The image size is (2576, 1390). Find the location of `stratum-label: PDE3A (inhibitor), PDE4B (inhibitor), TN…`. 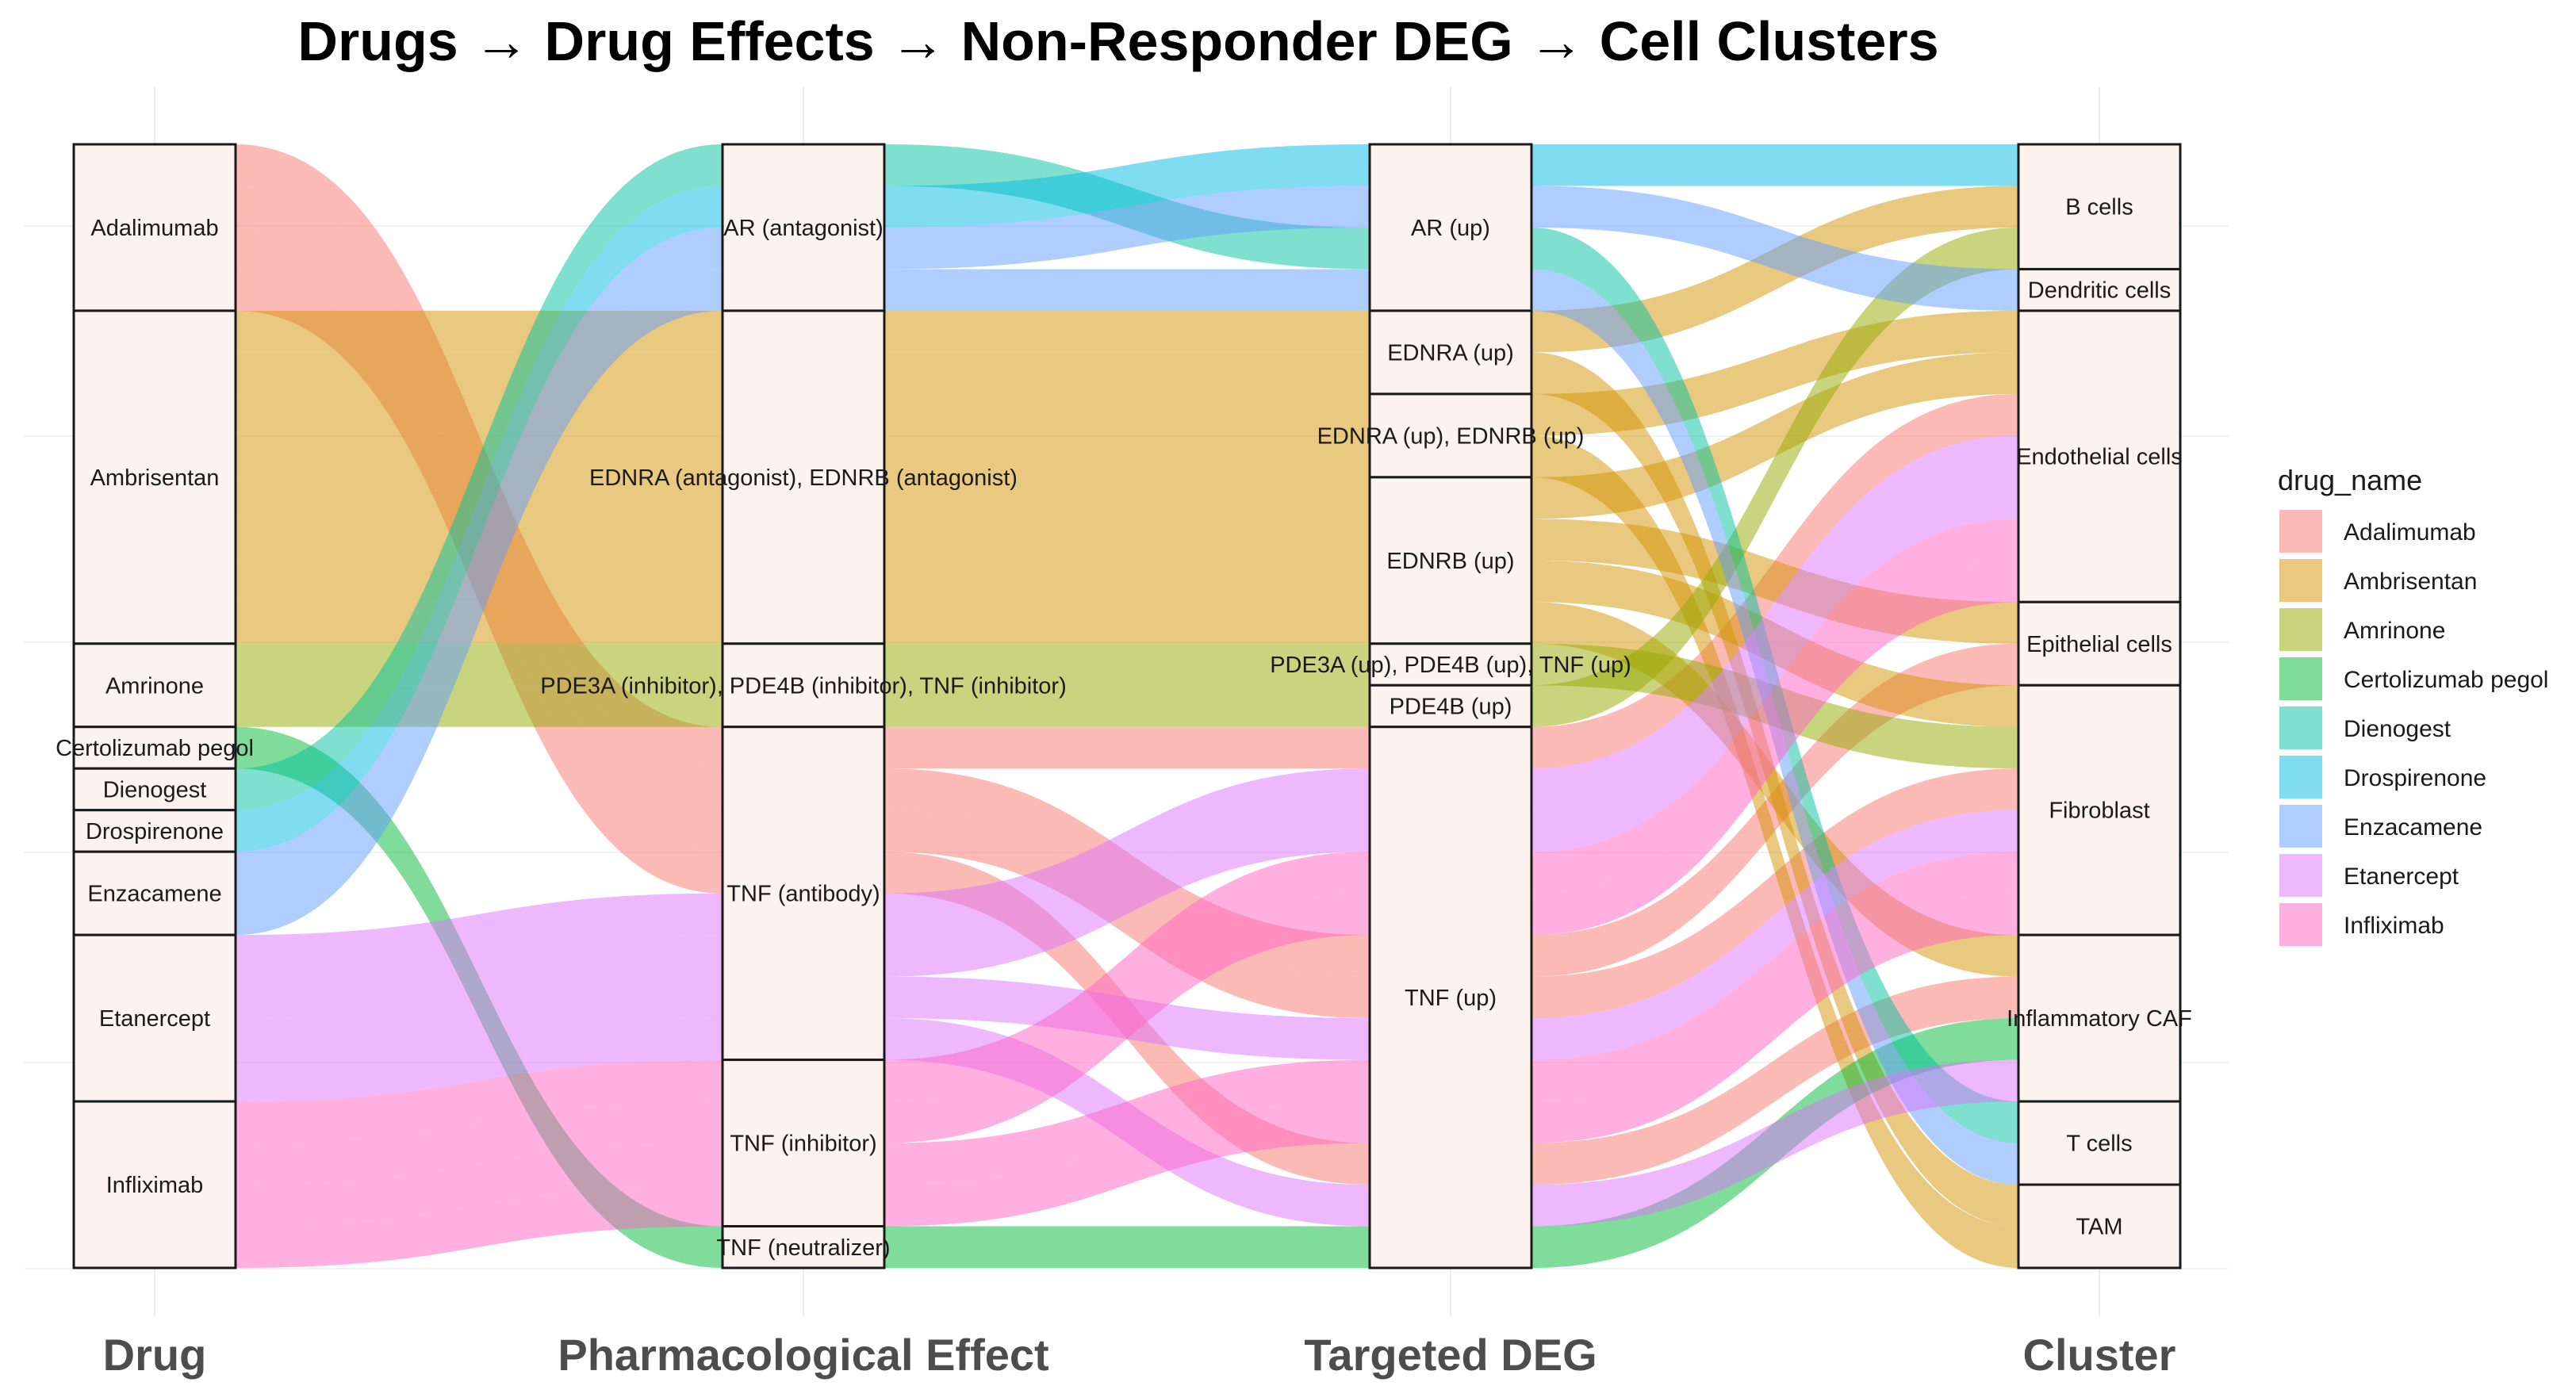

stratum-label: PDE3A (inhibitor), PDE4B (inhibitor), TN… is located at coordinates (803, 686).